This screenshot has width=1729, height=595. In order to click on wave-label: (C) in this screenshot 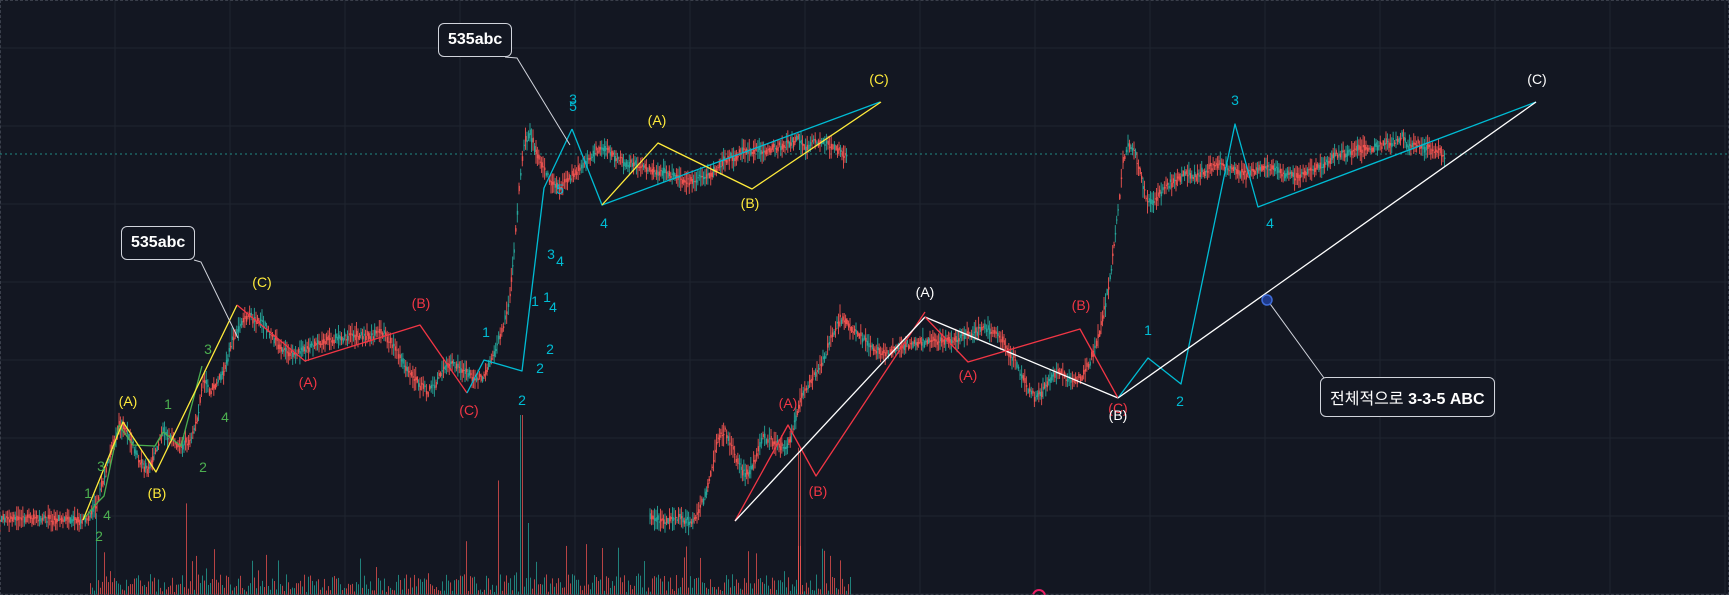, I will do `click(878, 79)`.